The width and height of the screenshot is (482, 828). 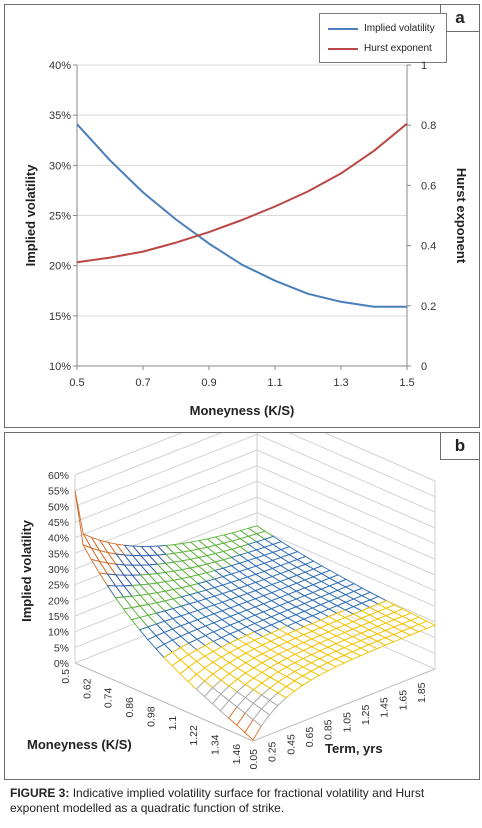 I want to click on legend-label-hurst: Hurst exponent, so click(x=398, y=48).